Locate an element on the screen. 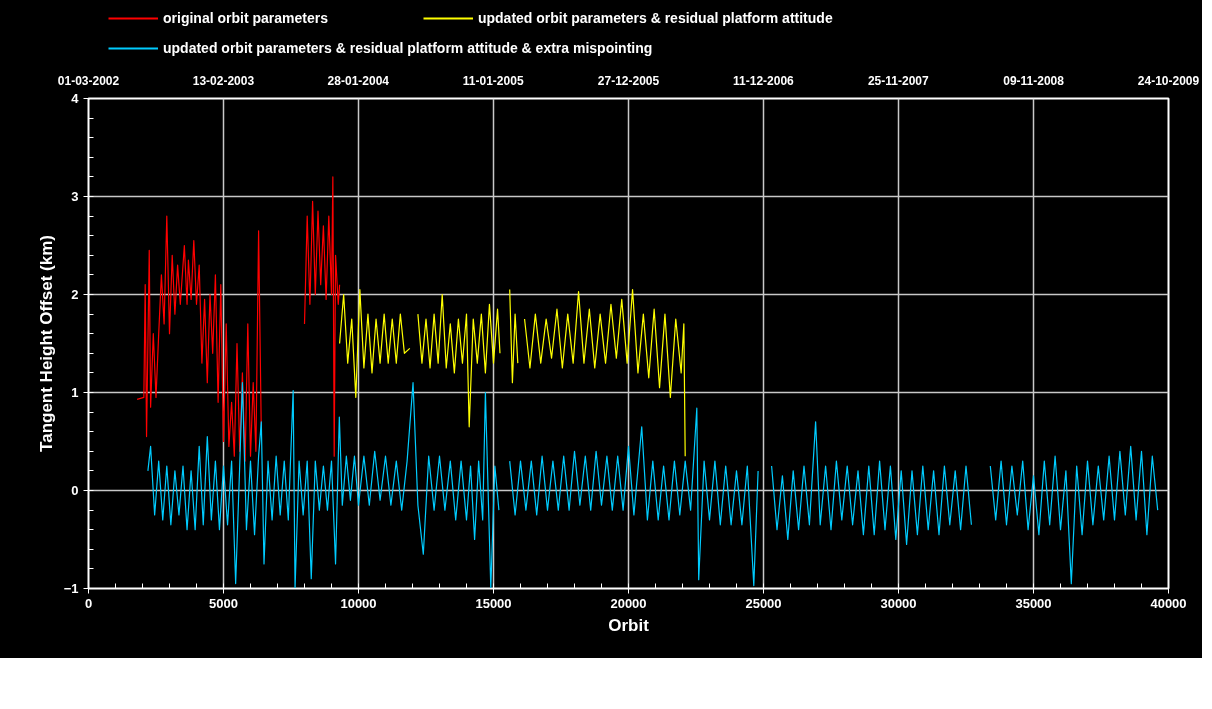 This screenshot has width=1212, height=709. x-tick-label: 35000 is located at coordinates (1033, 603).